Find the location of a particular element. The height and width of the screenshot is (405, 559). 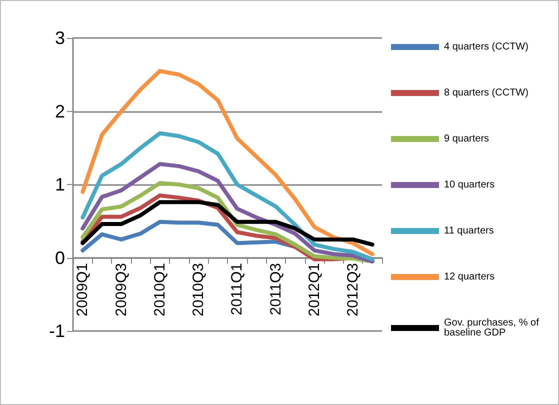

legend-label: 9 quarters is located at coordinates (467, 139).